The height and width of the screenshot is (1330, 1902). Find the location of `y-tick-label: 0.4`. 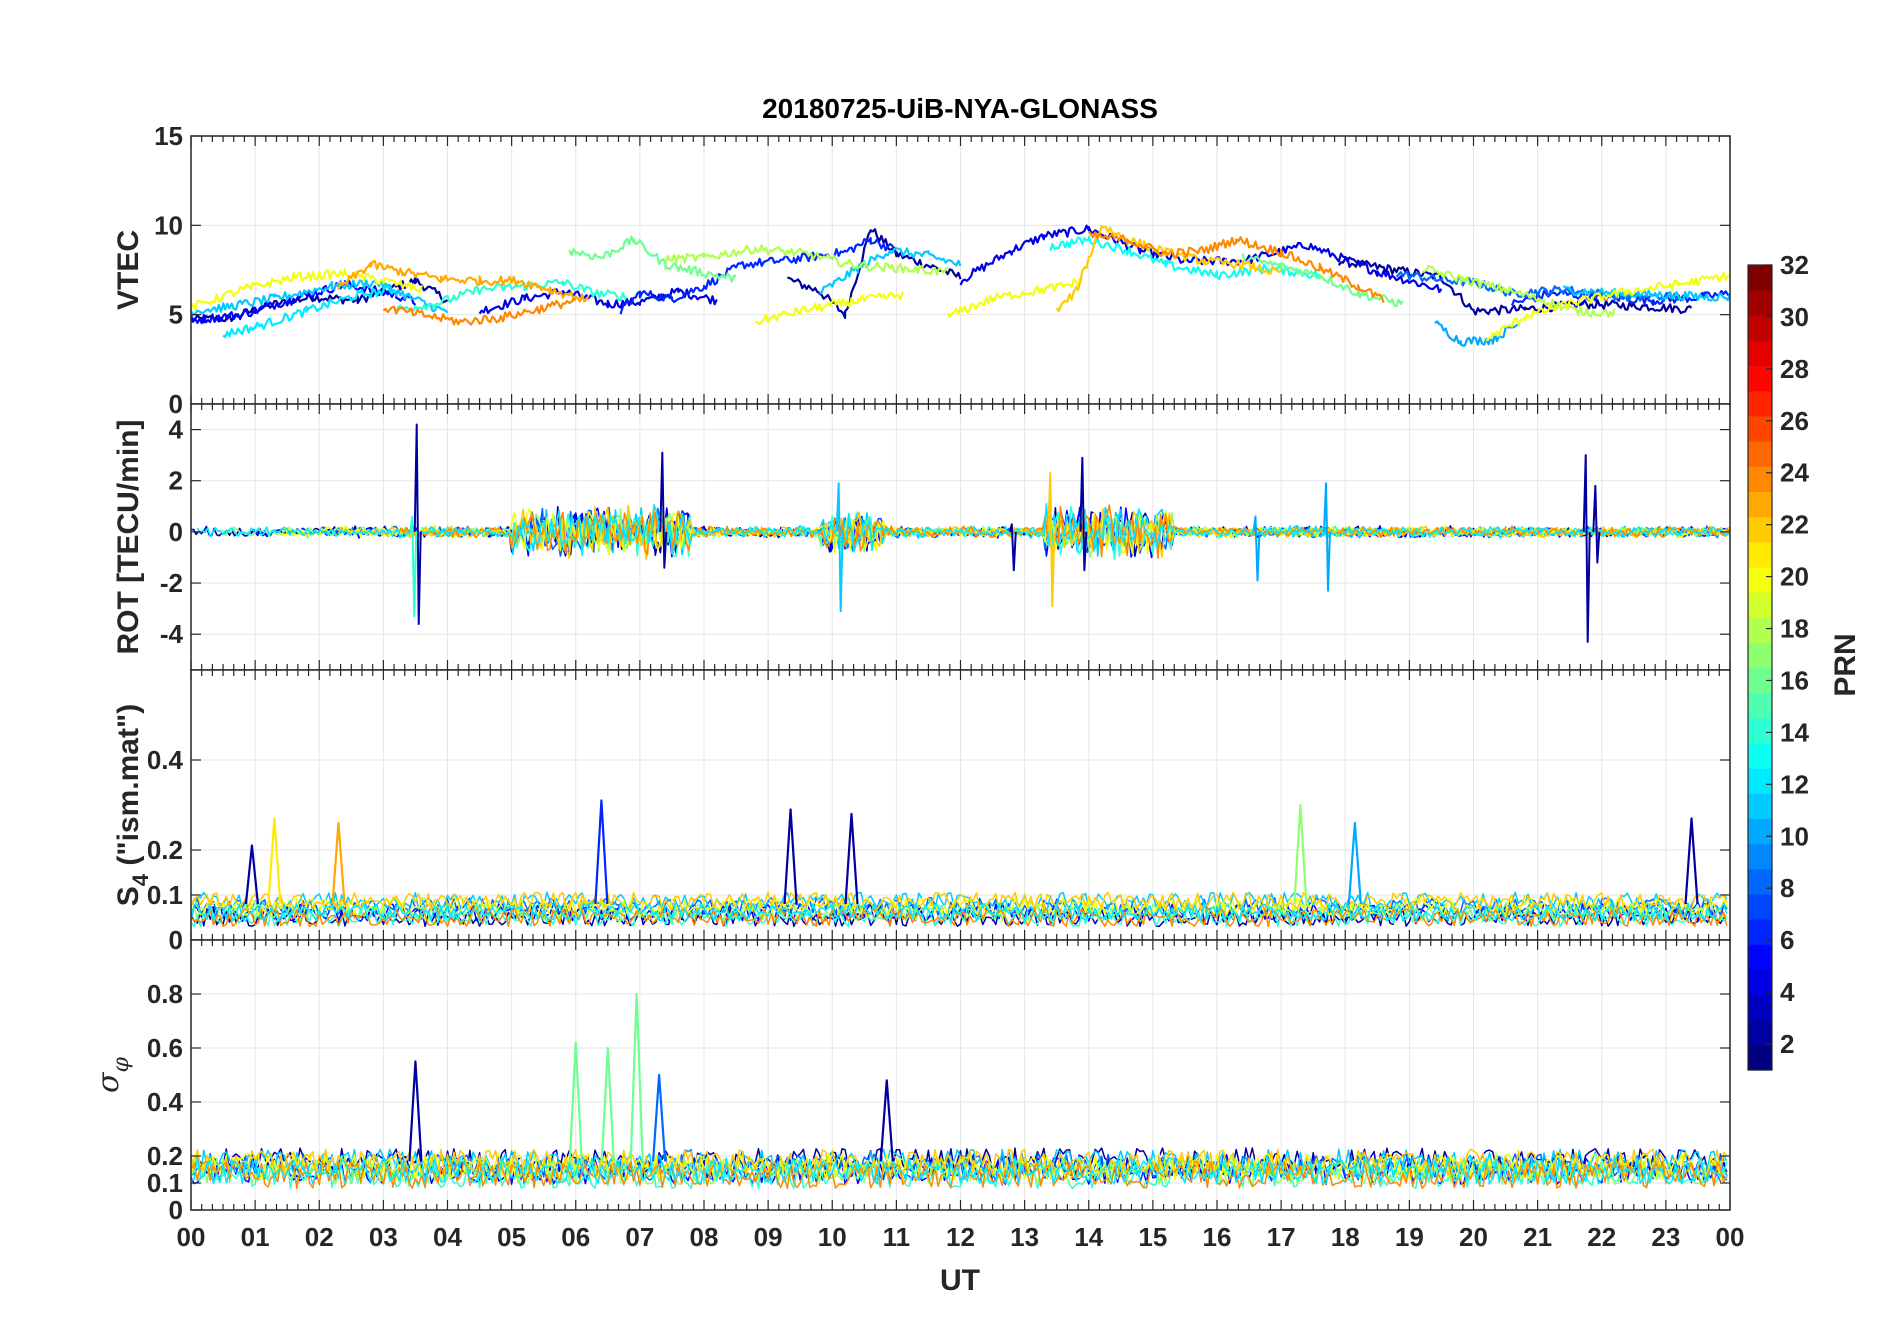

y-tick-label: 0.4 is located at coordinates (165, 760).